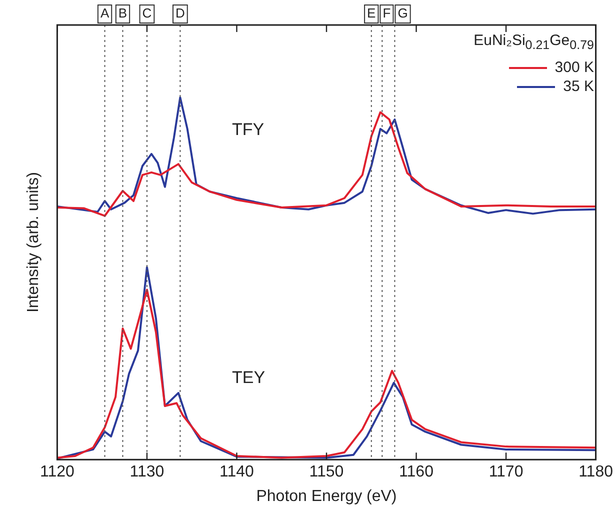 The height and width of the screenshot is (508, 616). Describe the element at coordinates (237, 472) in the screenshot. I see `x-tick-label: 1140` at that location.